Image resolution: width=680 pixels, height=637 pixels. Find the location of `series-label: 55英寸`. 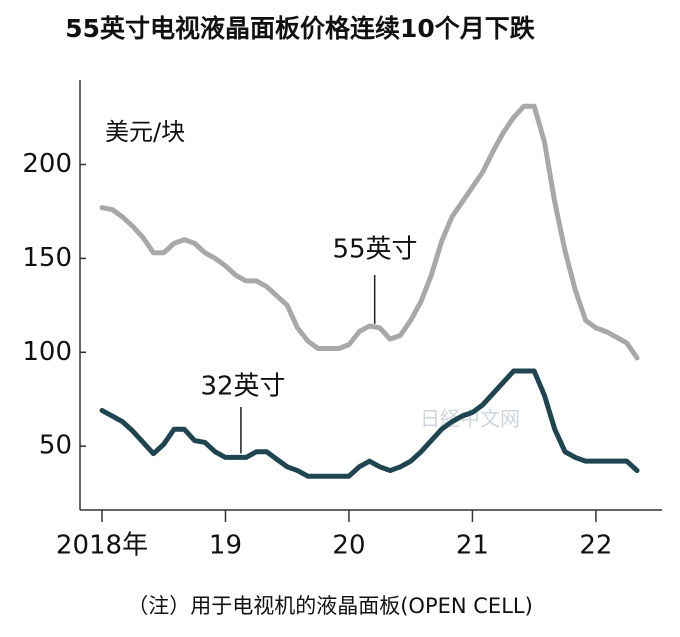

series-label: 55英寸 is located at coordinates (374, 250).